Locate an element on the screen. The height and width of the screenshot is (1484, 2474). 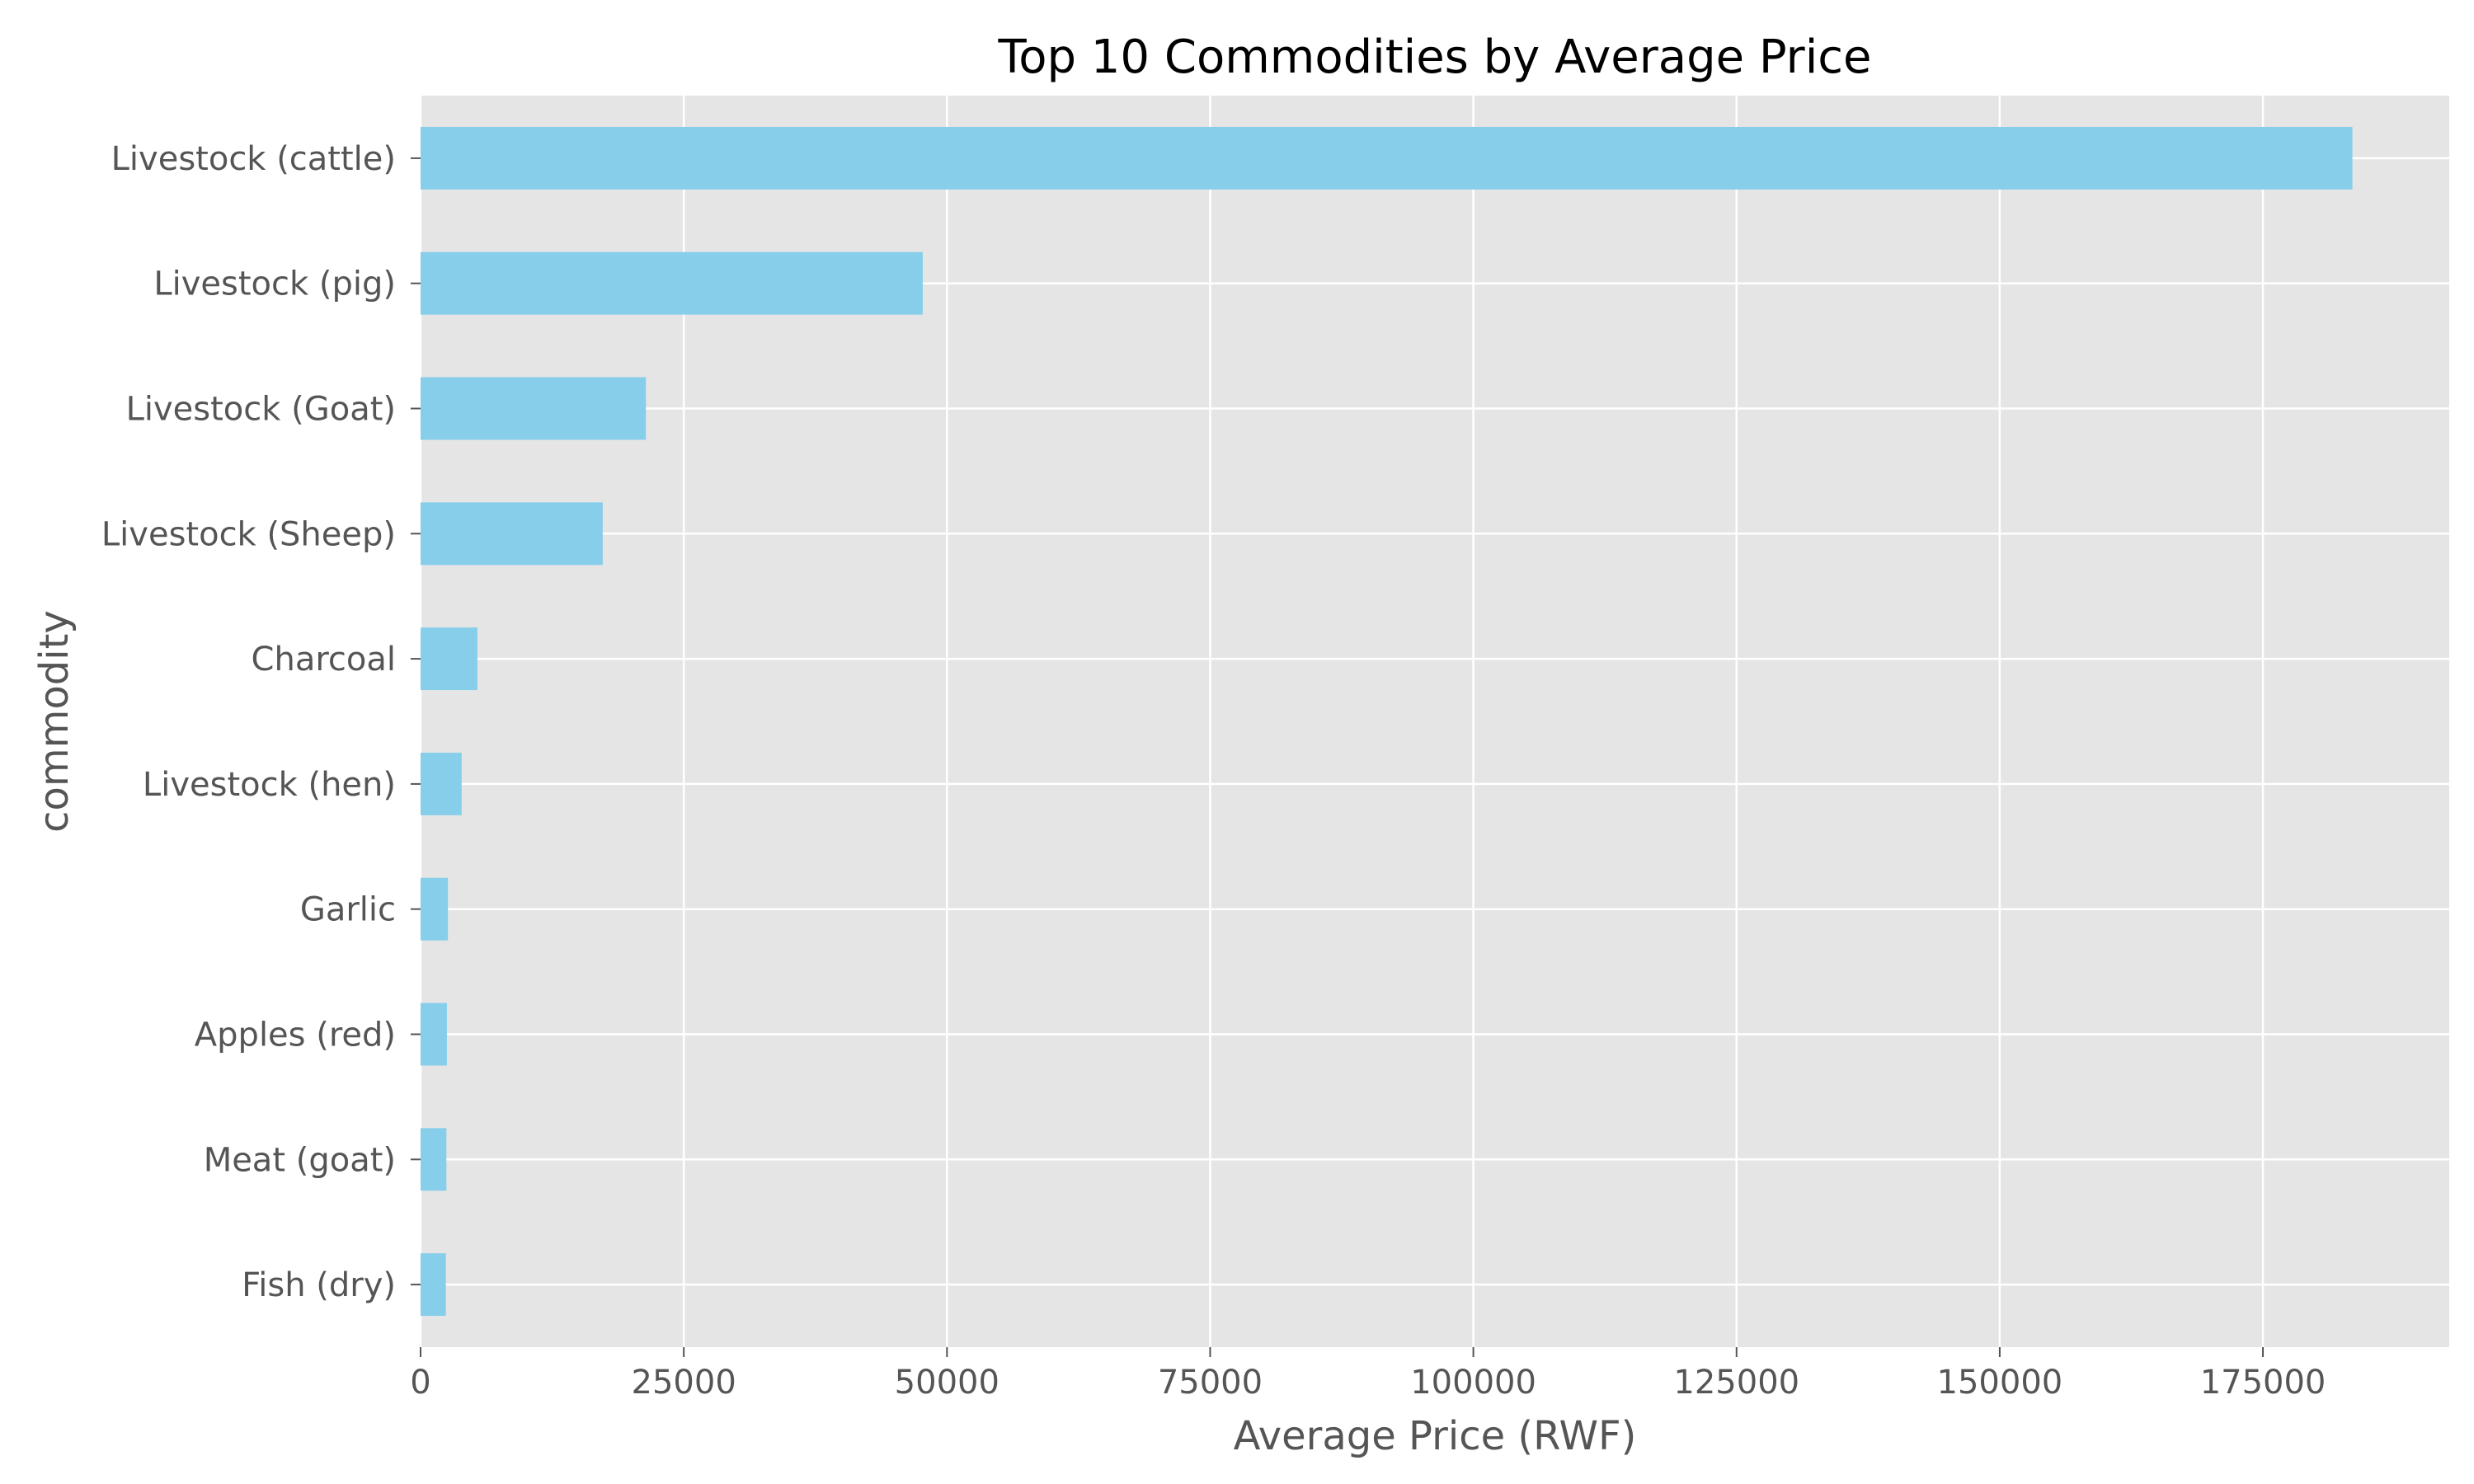
y-tick-label: Charcoal is located at coordinates (324, 660).